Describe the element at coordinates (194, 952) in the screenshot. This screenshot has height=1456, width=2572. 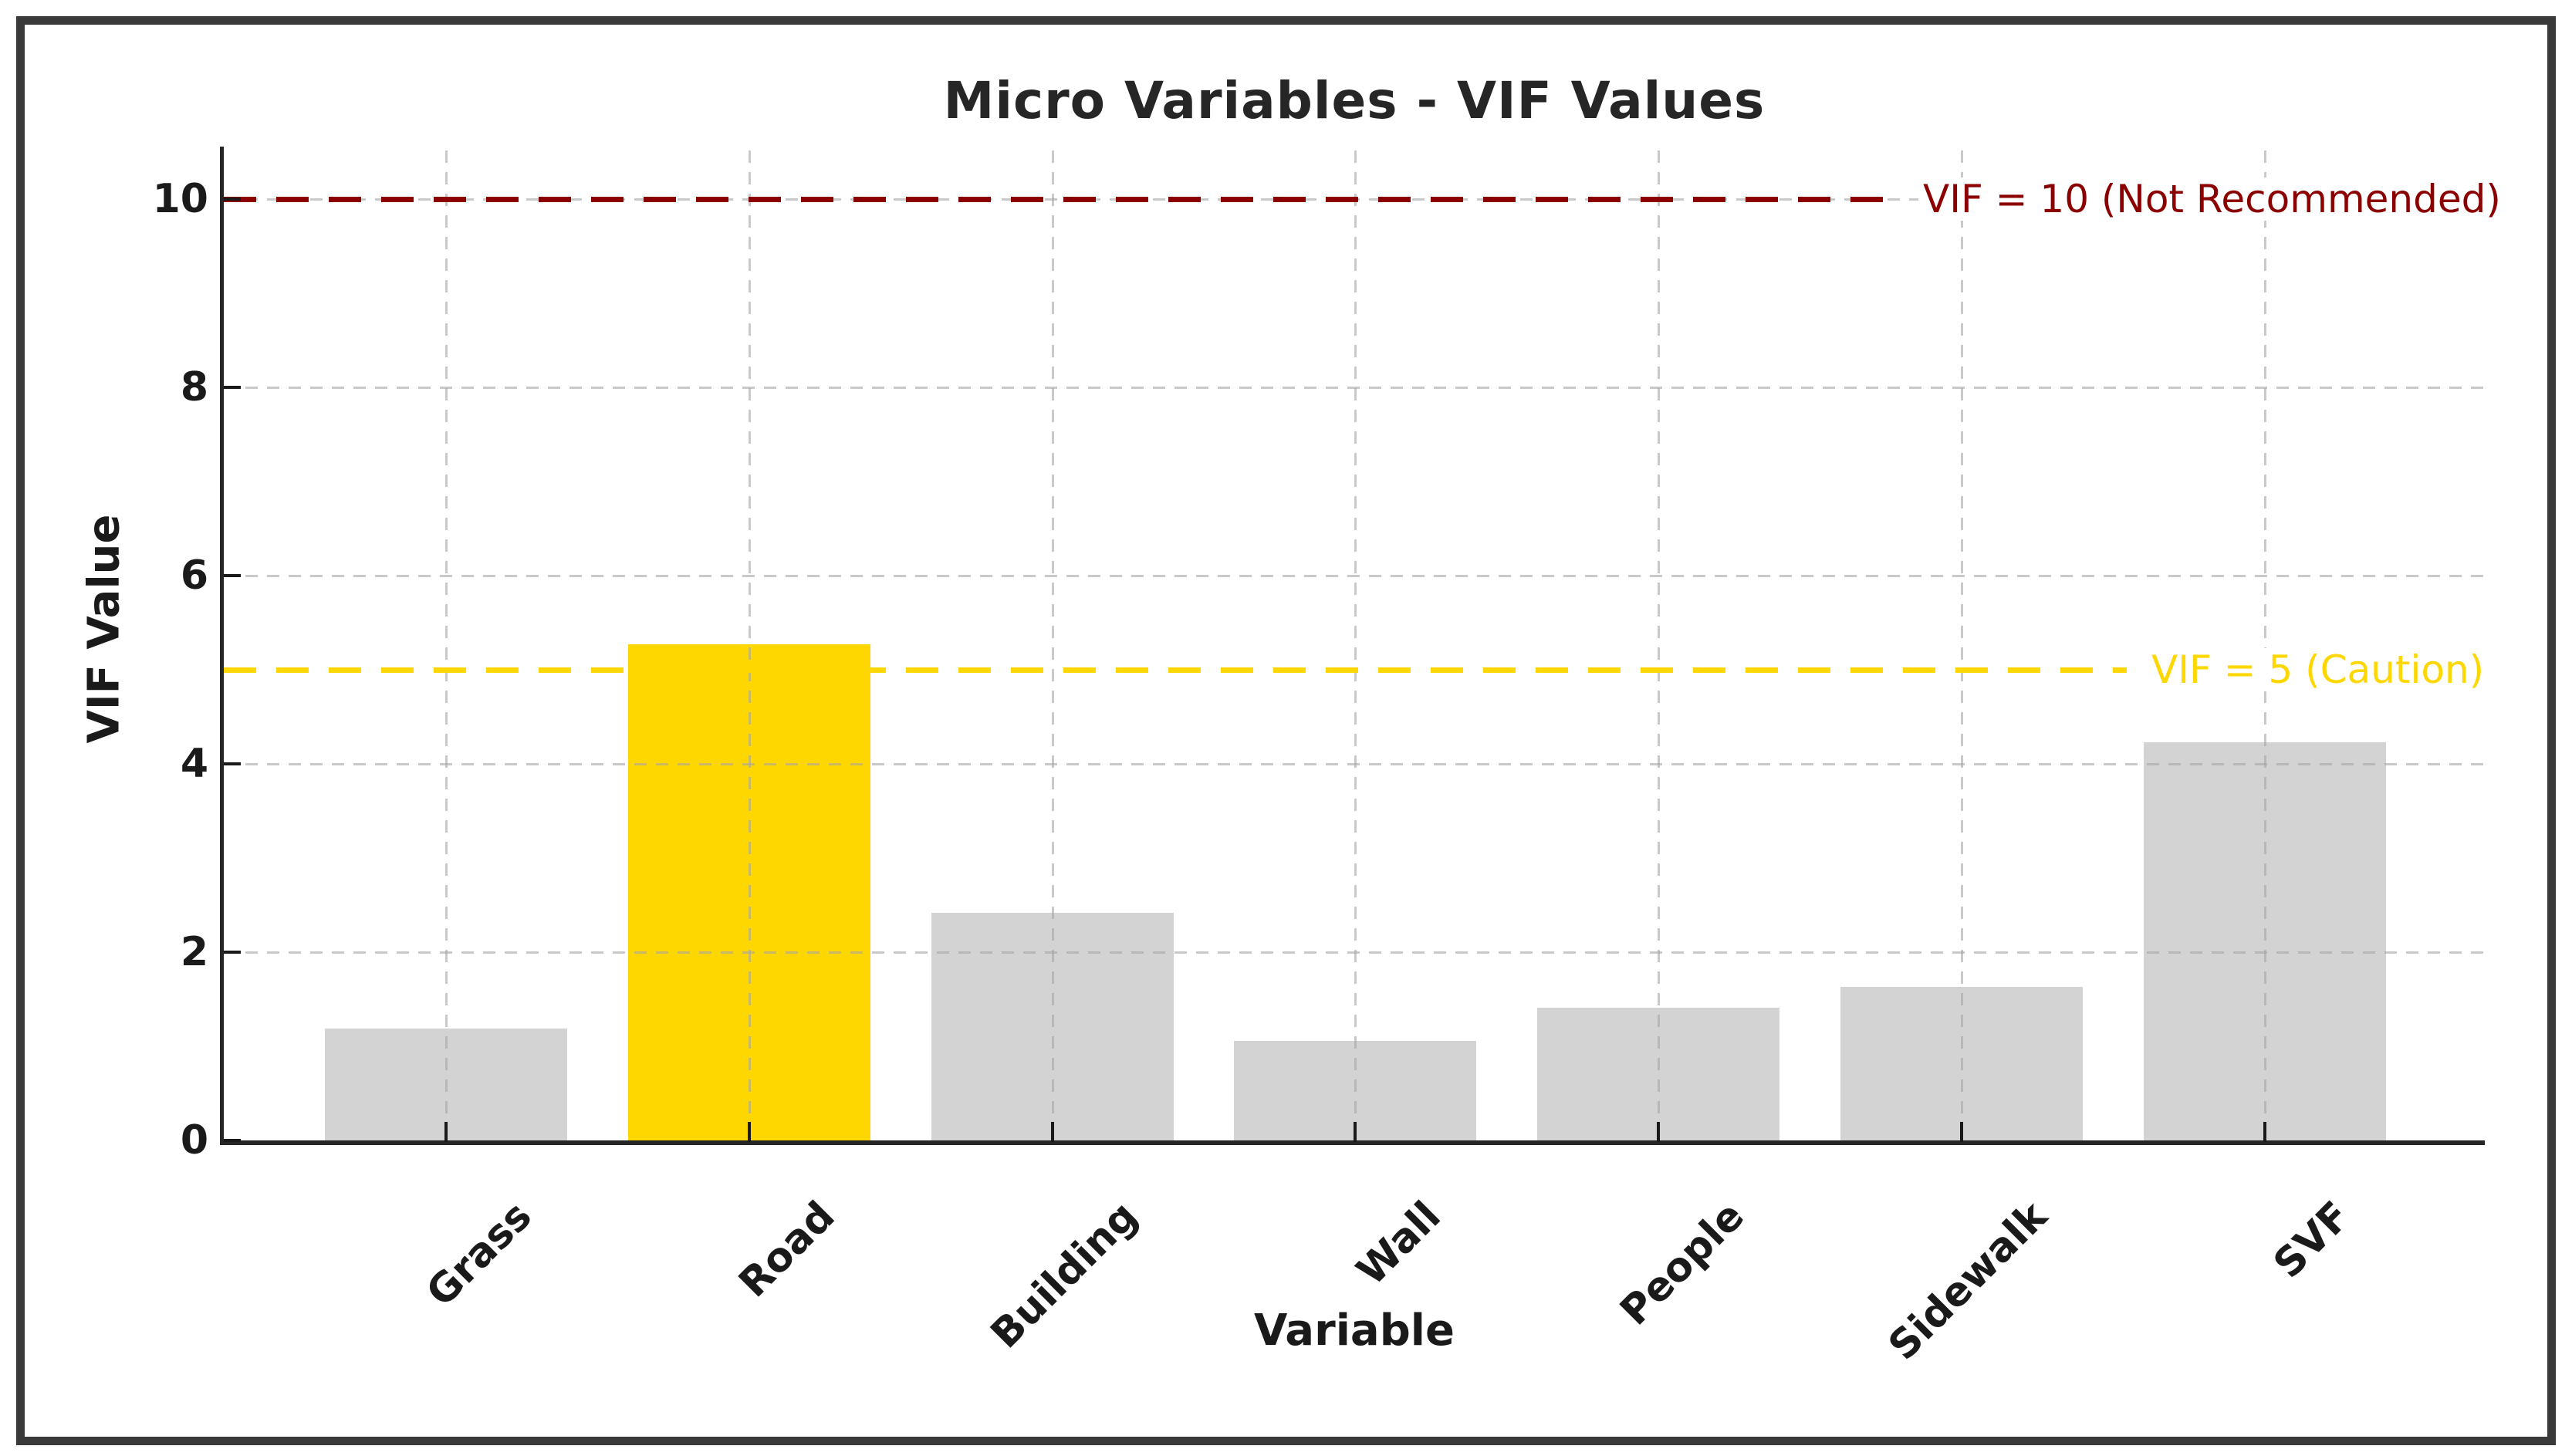
I see `y-tick-label: 2` at that location.